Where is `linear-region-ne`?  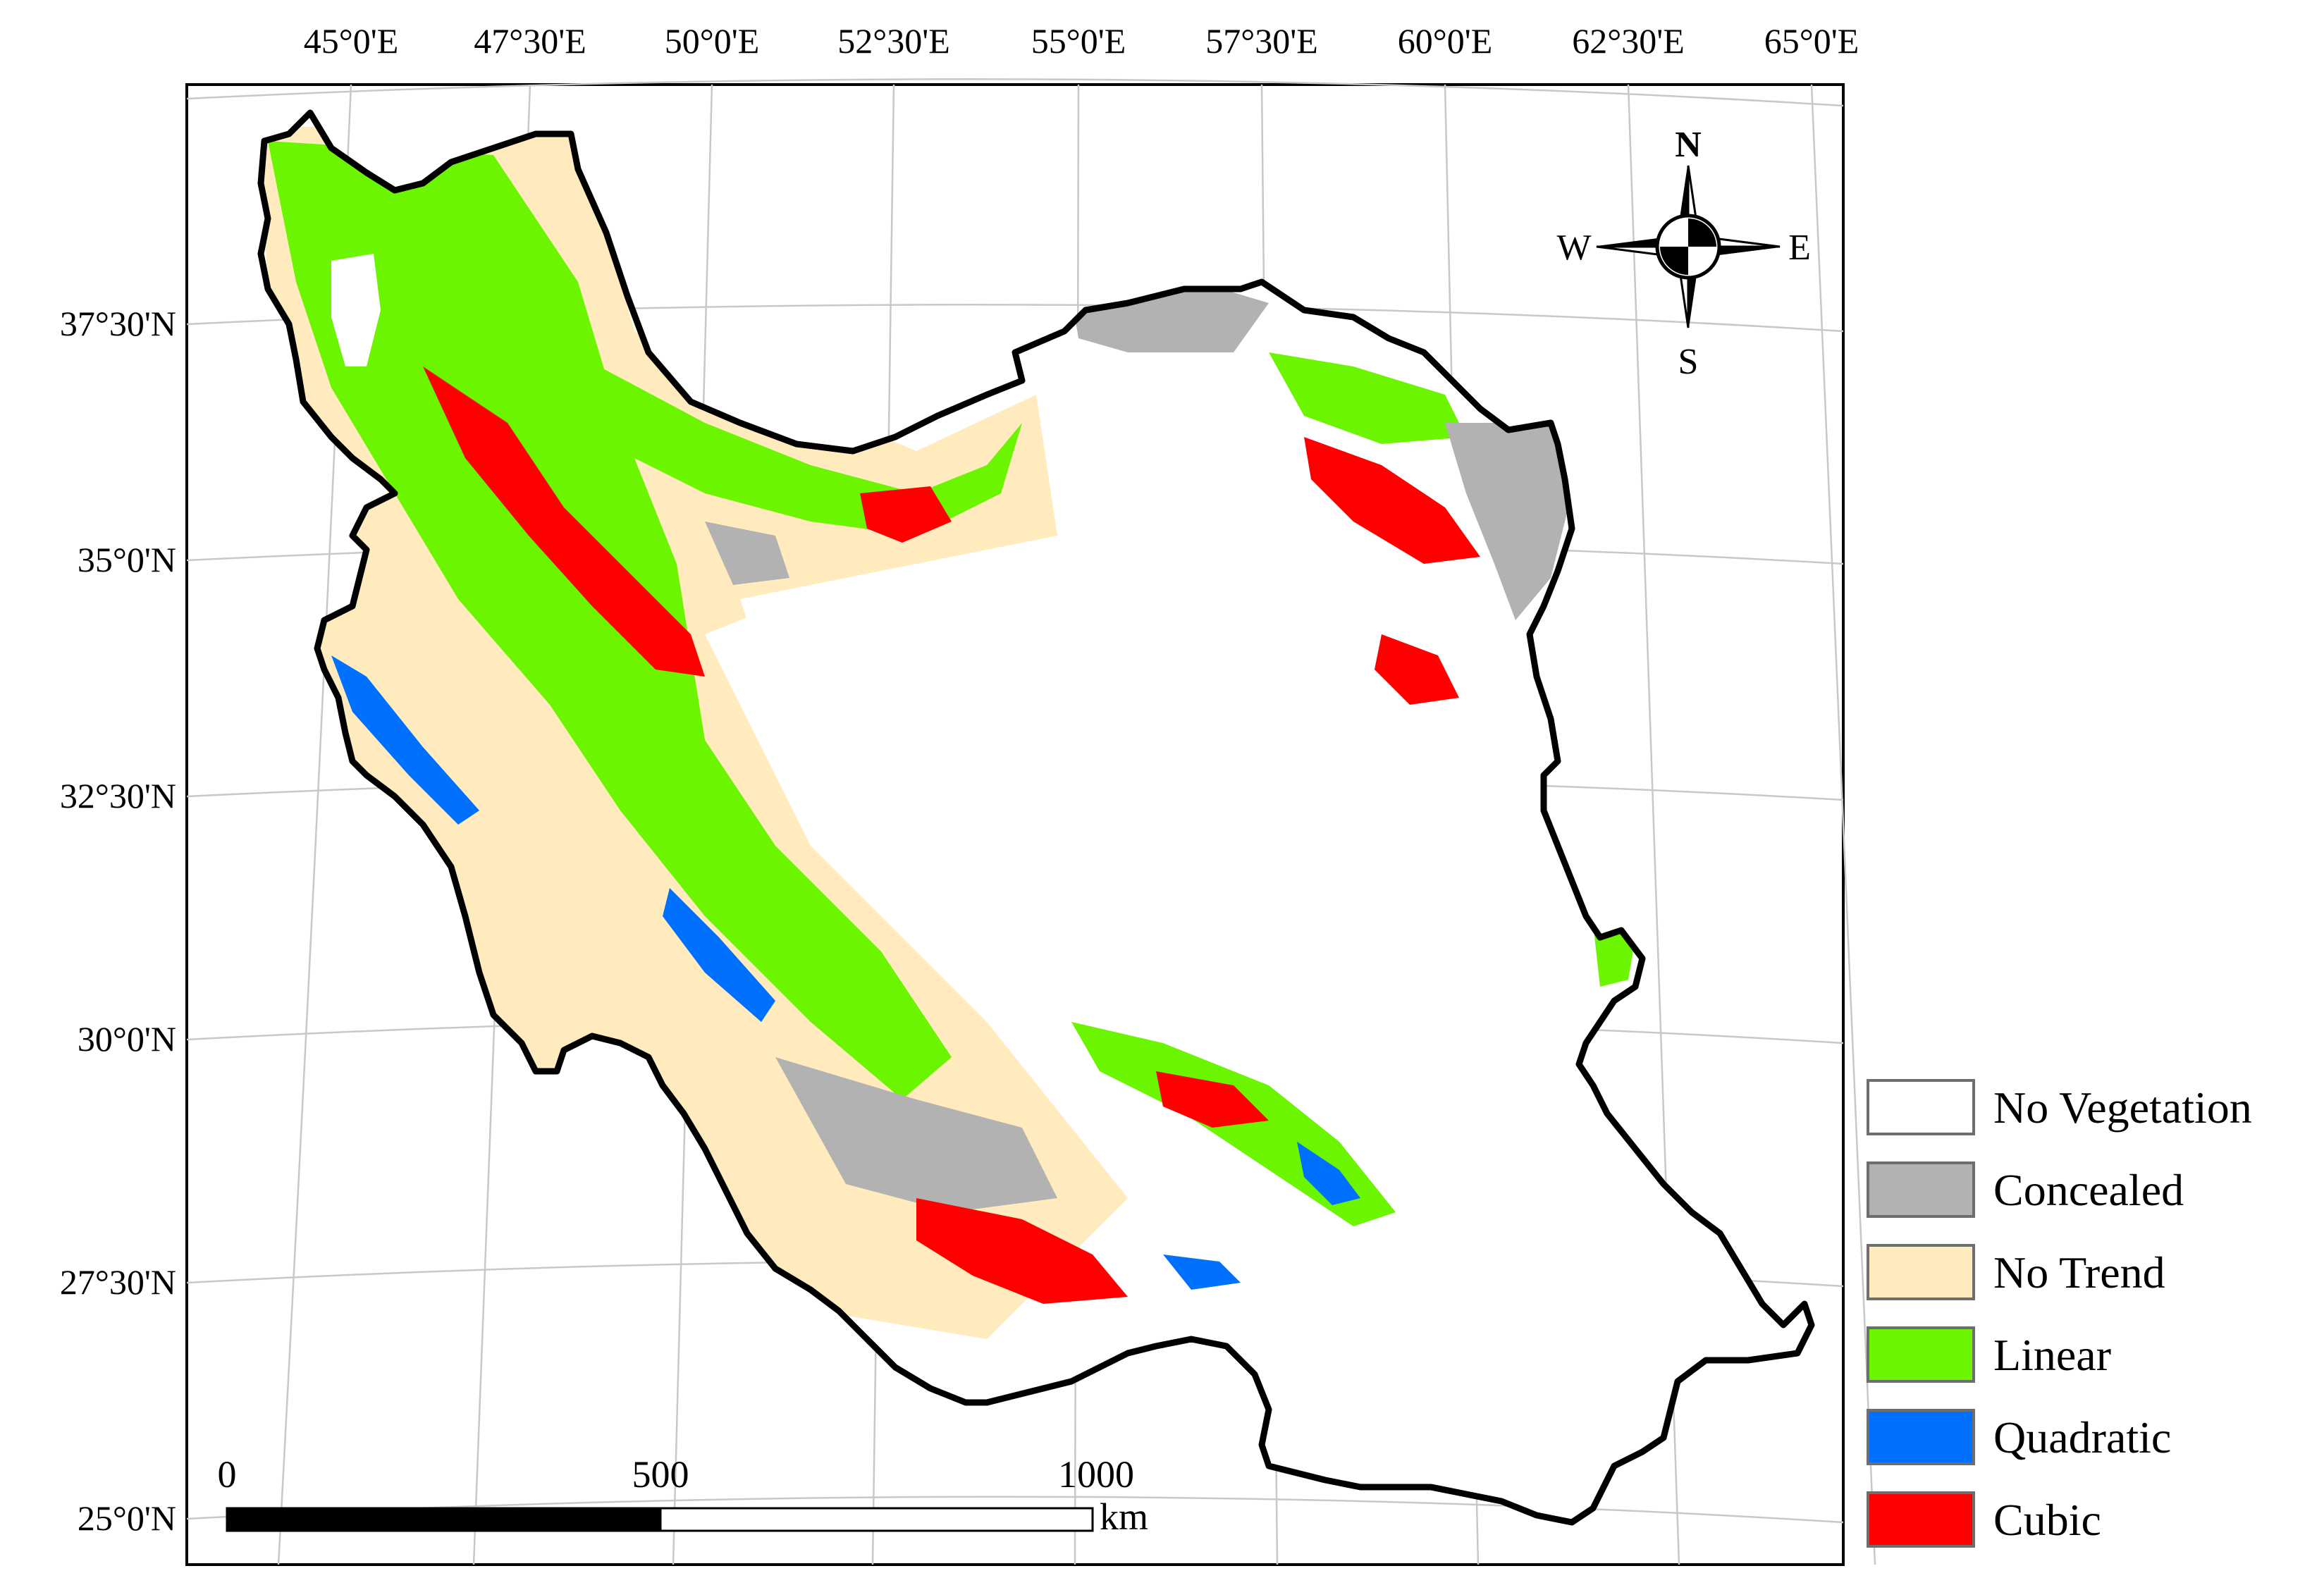
linear-region-ne is located at coordinates (1367, 398).